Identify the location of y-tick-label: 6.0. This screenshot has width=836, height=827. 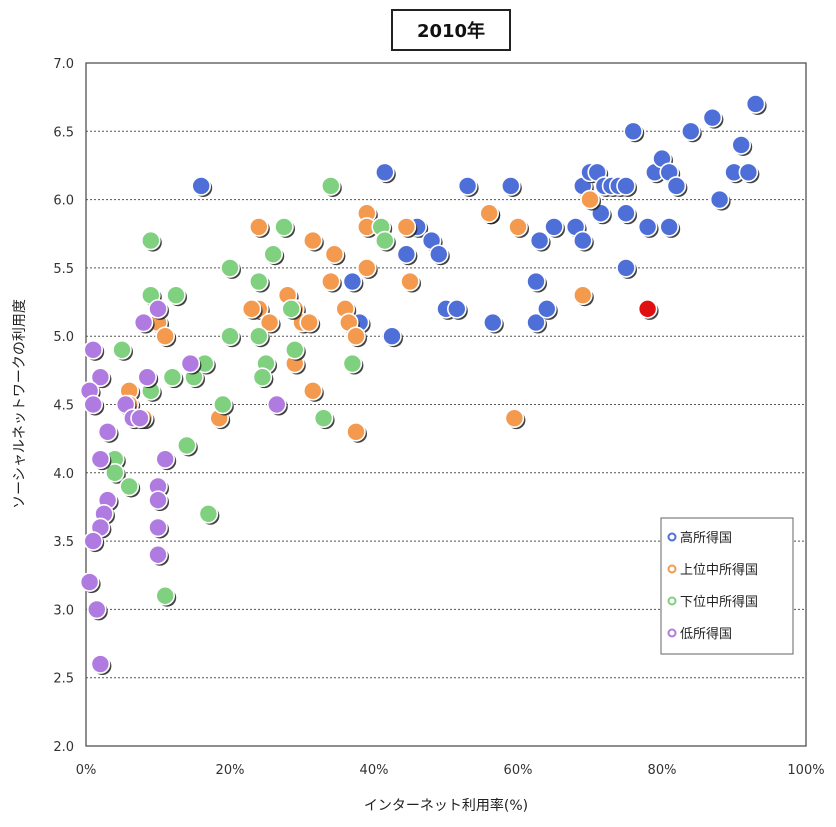
(63, 201).